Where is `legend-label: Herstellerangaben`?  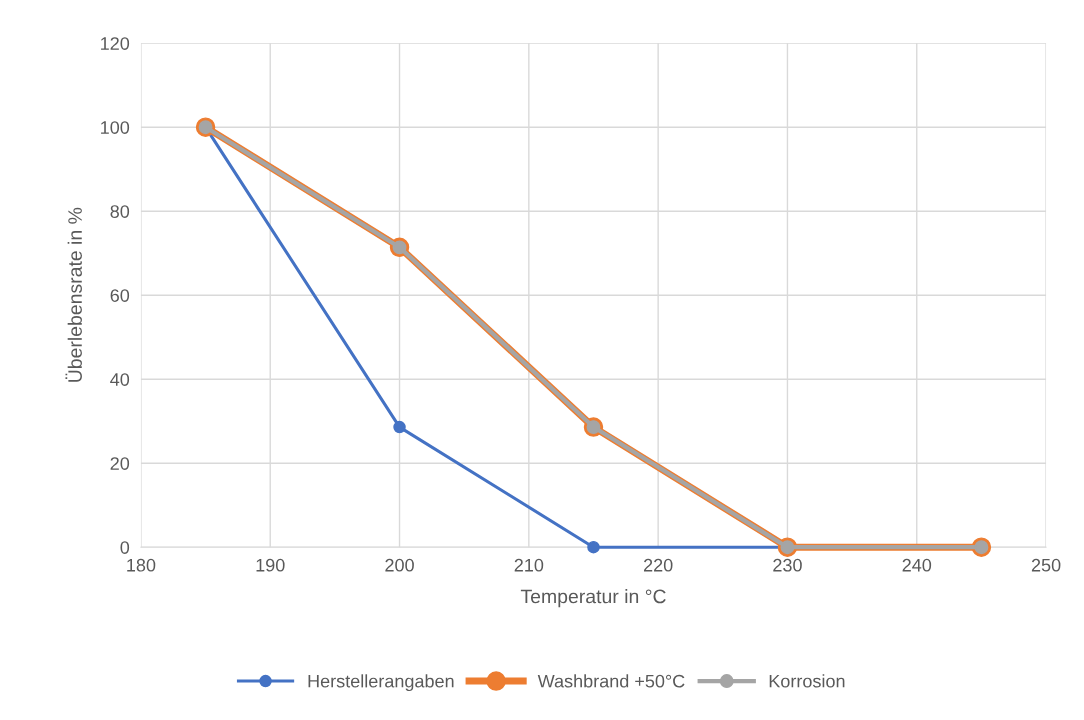
legend-label: Herstellerangaben is located at coordinates (381, 683).